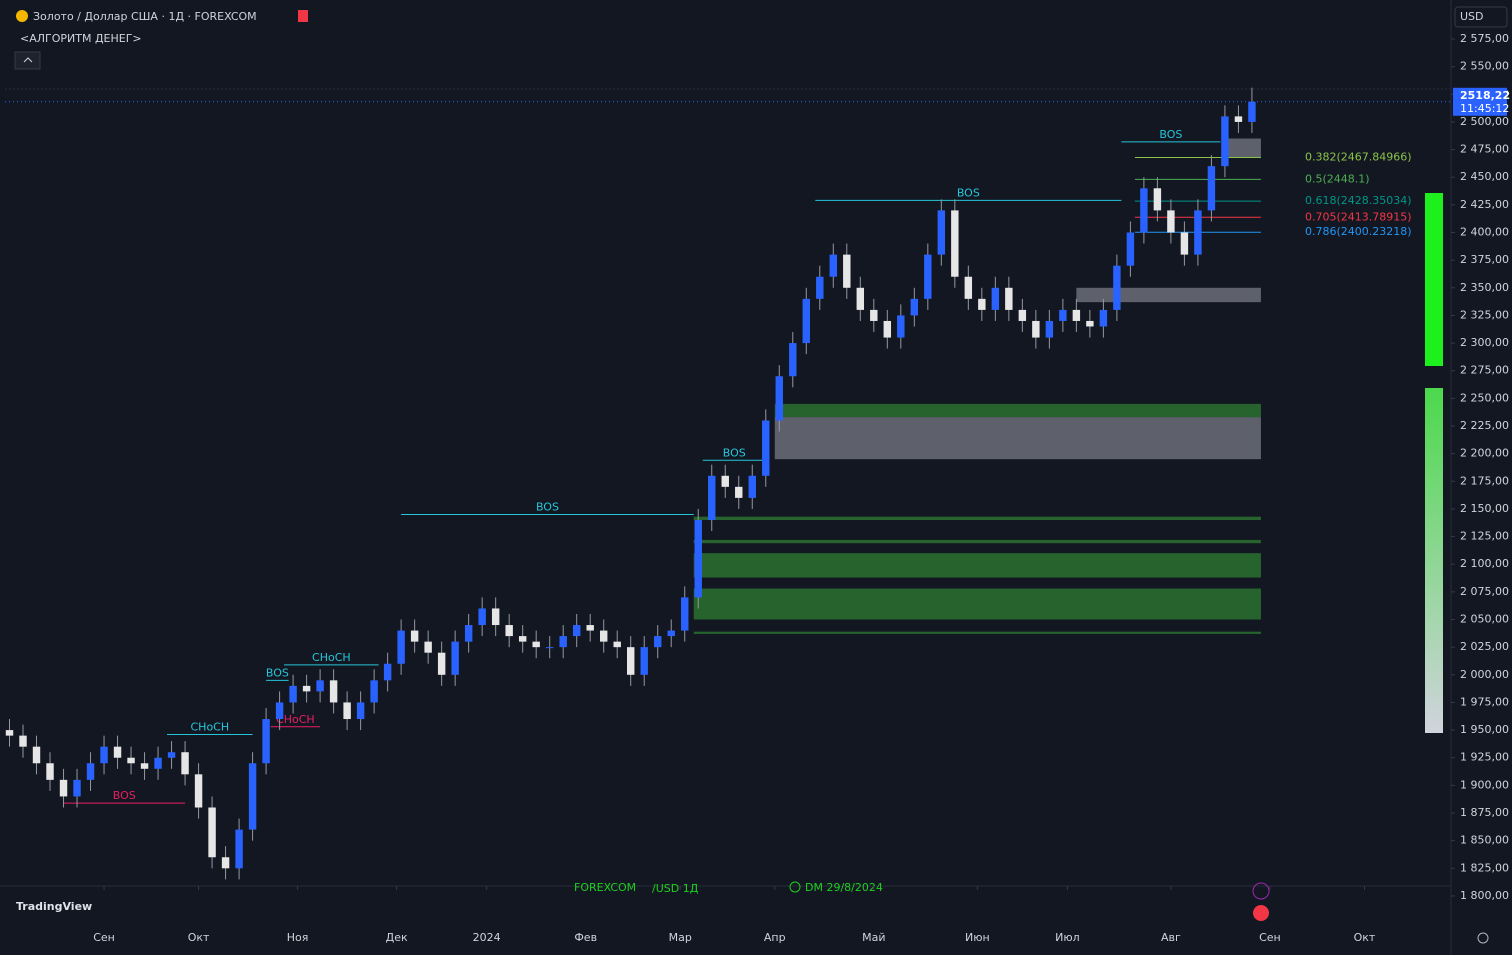 This screenshot has height=955, width=1512. What do you see at coordinates (1484, 867) in the screenshot?
I see `y-tick-label: 1 825,00` at bounding box center [1484, 867].